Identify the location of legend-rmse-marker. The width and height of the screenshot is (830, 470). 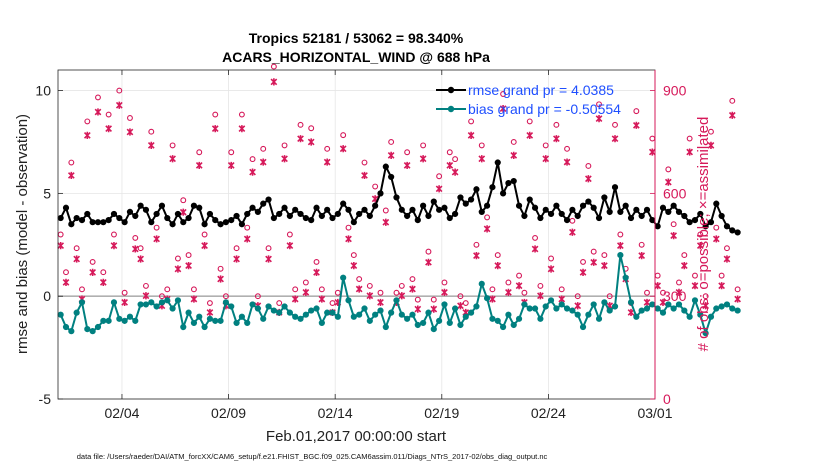
(451, 90).